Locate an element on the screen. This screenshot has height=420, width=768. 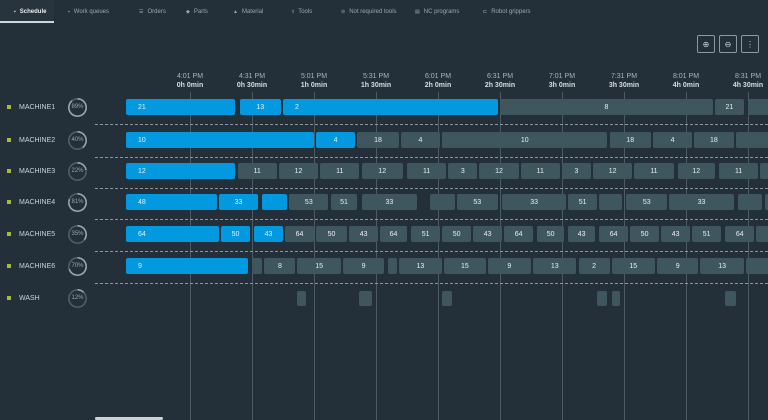
active-job-bar: 50 is located at coordinates (235, 234).